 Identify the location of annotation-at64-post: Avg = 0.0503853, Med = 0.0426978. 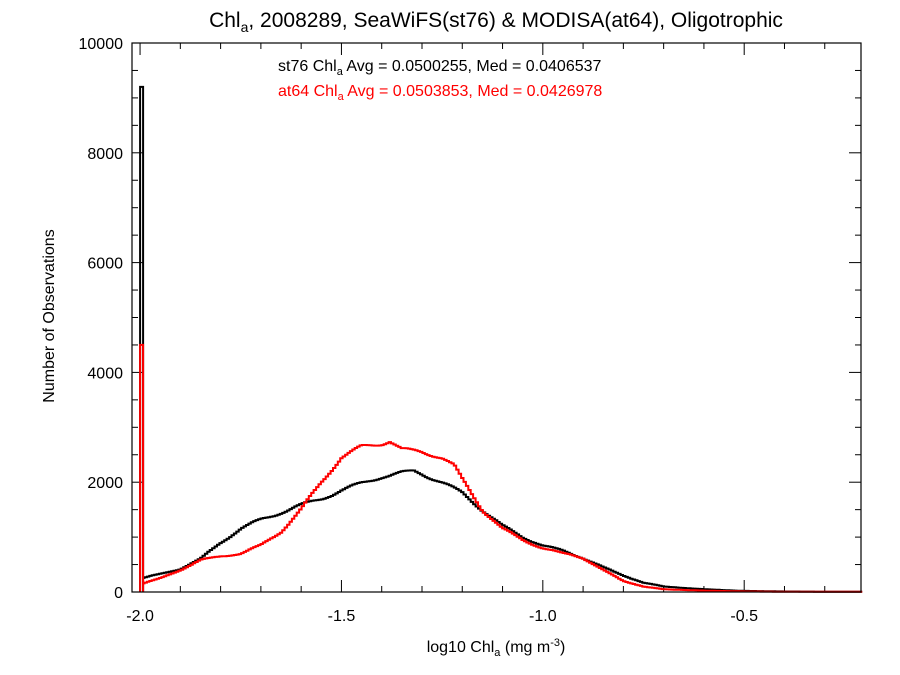
(473, 91).